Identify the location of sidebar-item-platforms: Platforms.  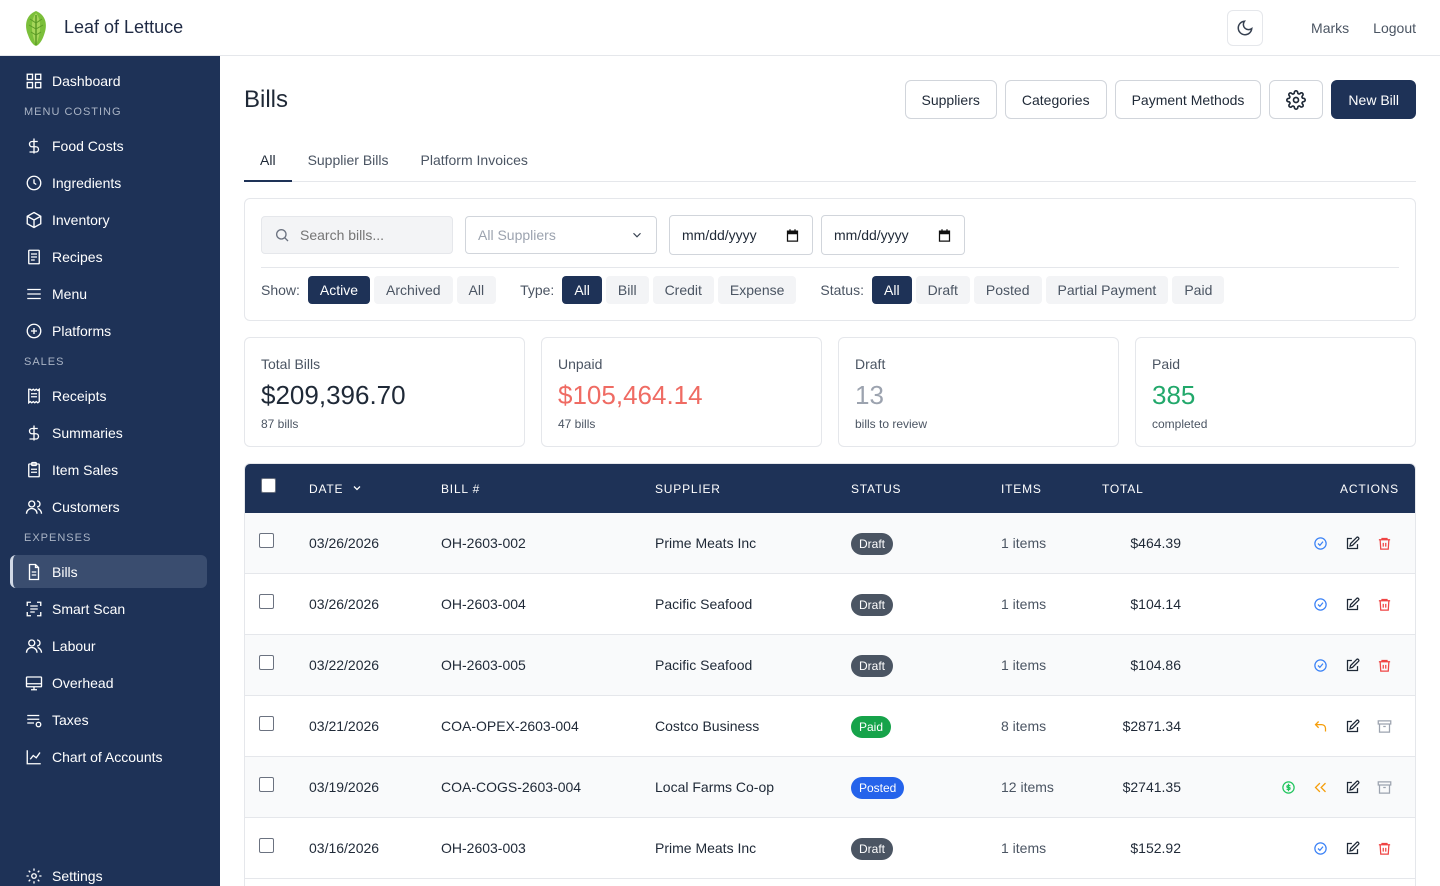
(108, 330).